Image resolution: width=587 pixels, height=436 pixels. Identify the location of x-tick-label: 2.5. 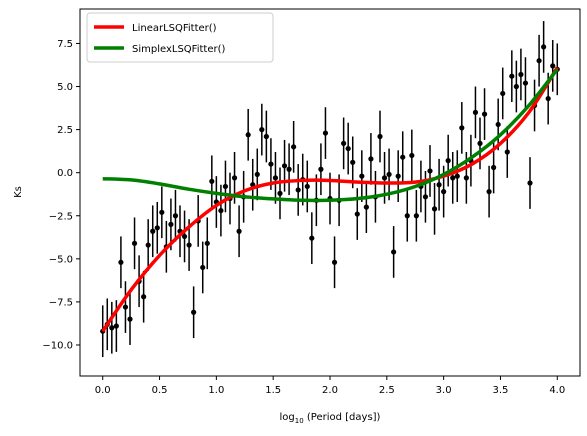
(387, 390).